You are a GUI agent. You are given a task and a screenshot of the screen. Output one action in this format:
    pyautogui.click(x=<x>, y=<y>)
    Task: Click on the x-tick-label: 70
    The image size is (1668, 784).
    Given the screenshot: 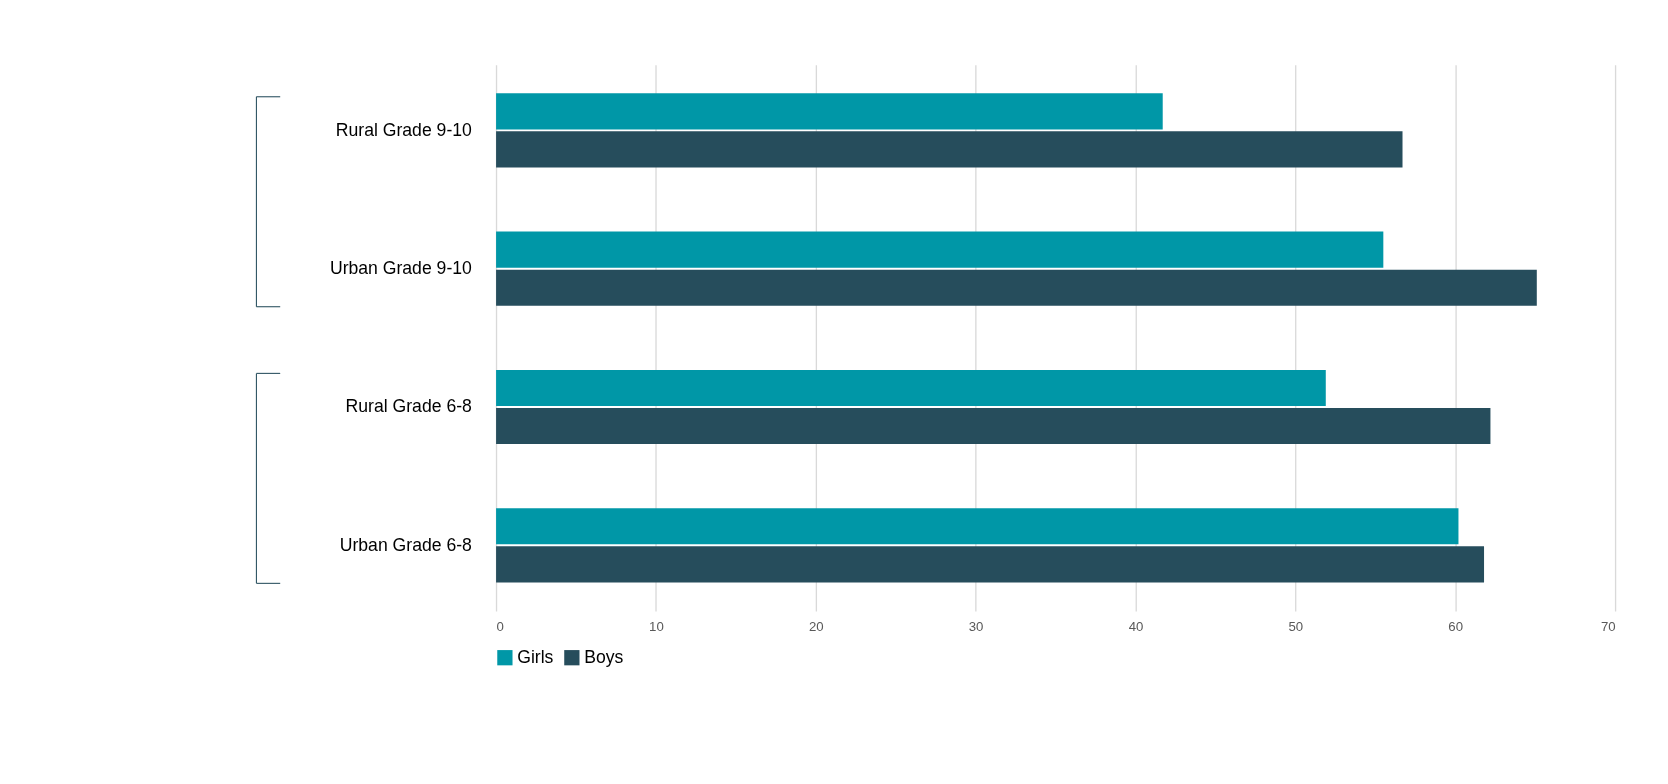 What is the action you would take?
    pyautogui.click(x=1608, y=626)
    